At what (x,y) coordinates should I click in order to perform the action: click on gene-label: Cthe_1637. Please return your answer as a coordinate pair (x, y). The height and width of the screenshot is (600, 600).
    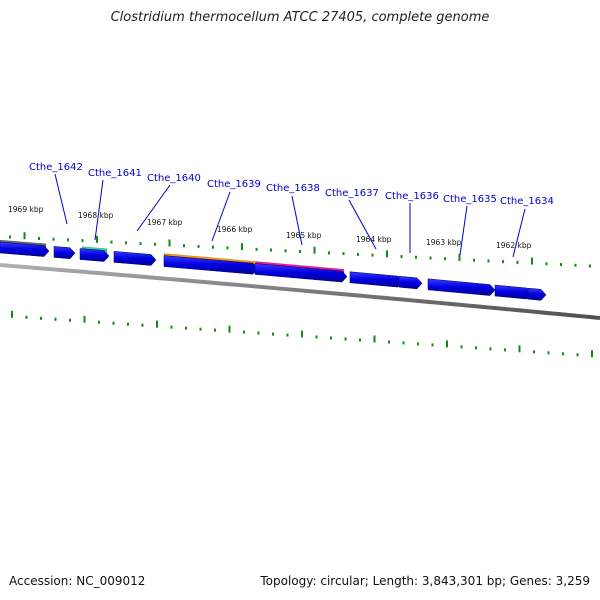
    Looking at the image, I should click on (352, 193).